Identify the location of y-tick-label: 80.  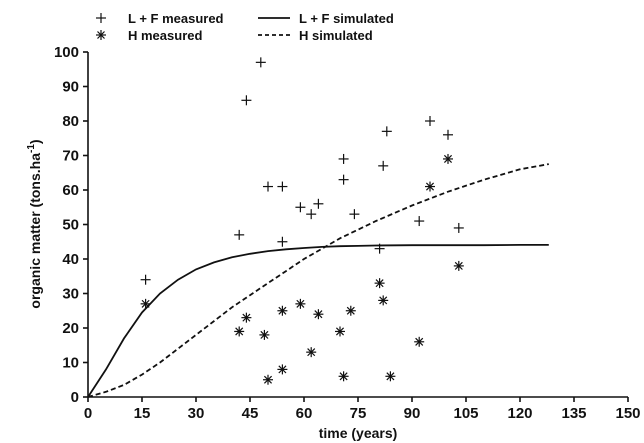
(70, 121).